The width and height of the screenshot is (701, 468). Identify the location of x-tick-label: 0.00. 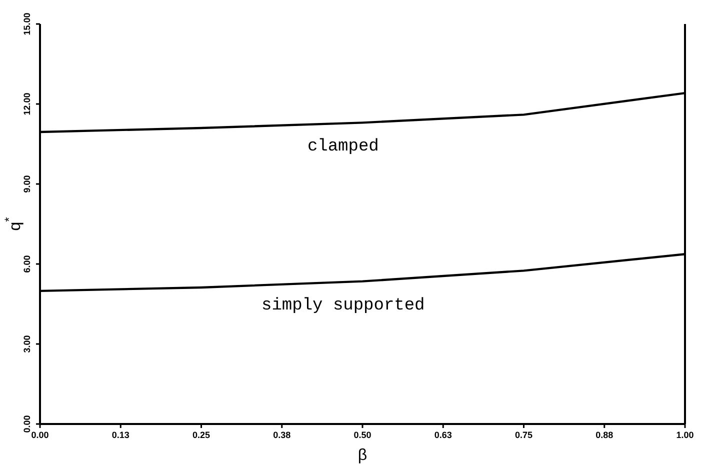
(40, 435).